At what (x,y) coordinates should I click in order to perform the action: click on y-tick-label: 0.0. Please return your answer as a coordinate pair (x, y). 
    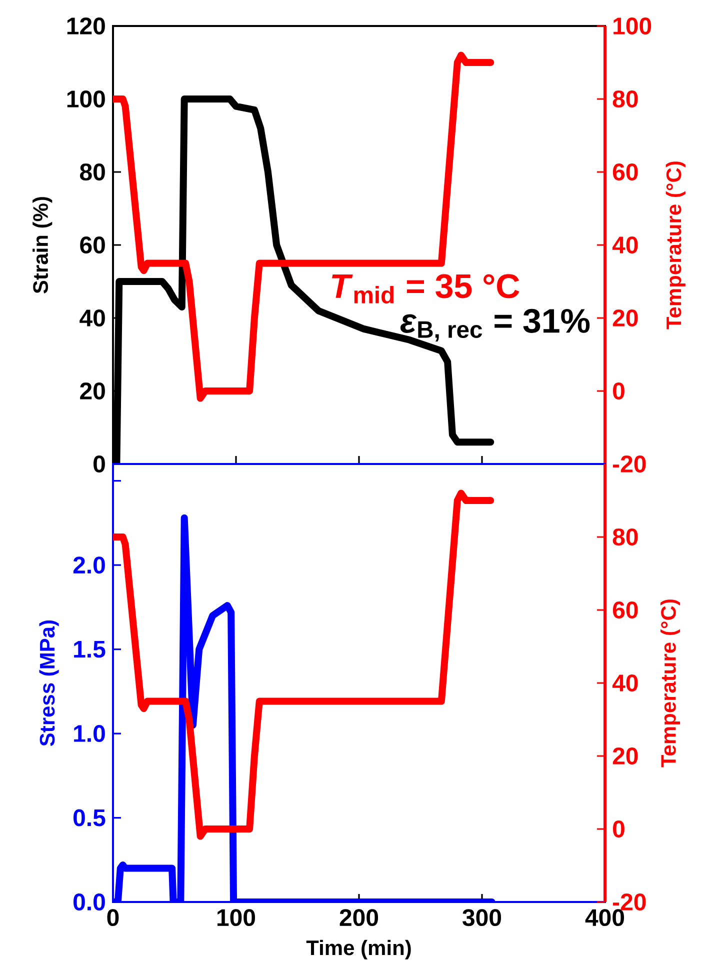
    Looking at the image, I should click on (89, 902).